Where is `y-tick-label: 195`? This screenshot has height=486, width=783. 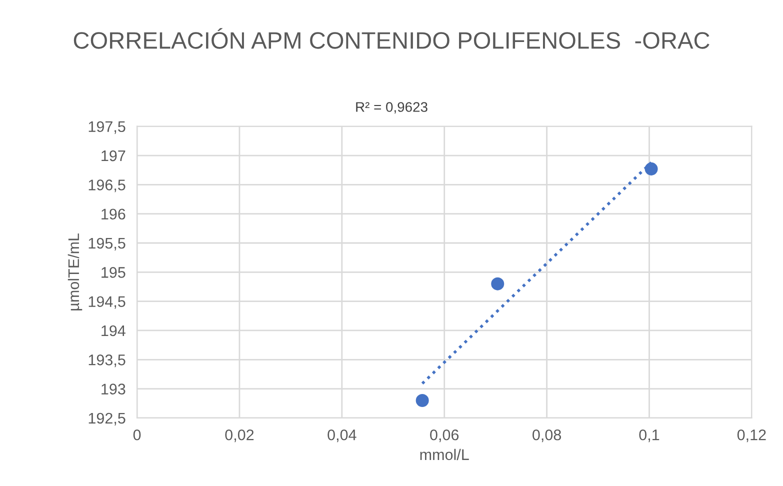 y-tick-label: 195 is located at coordinates (114, 272).